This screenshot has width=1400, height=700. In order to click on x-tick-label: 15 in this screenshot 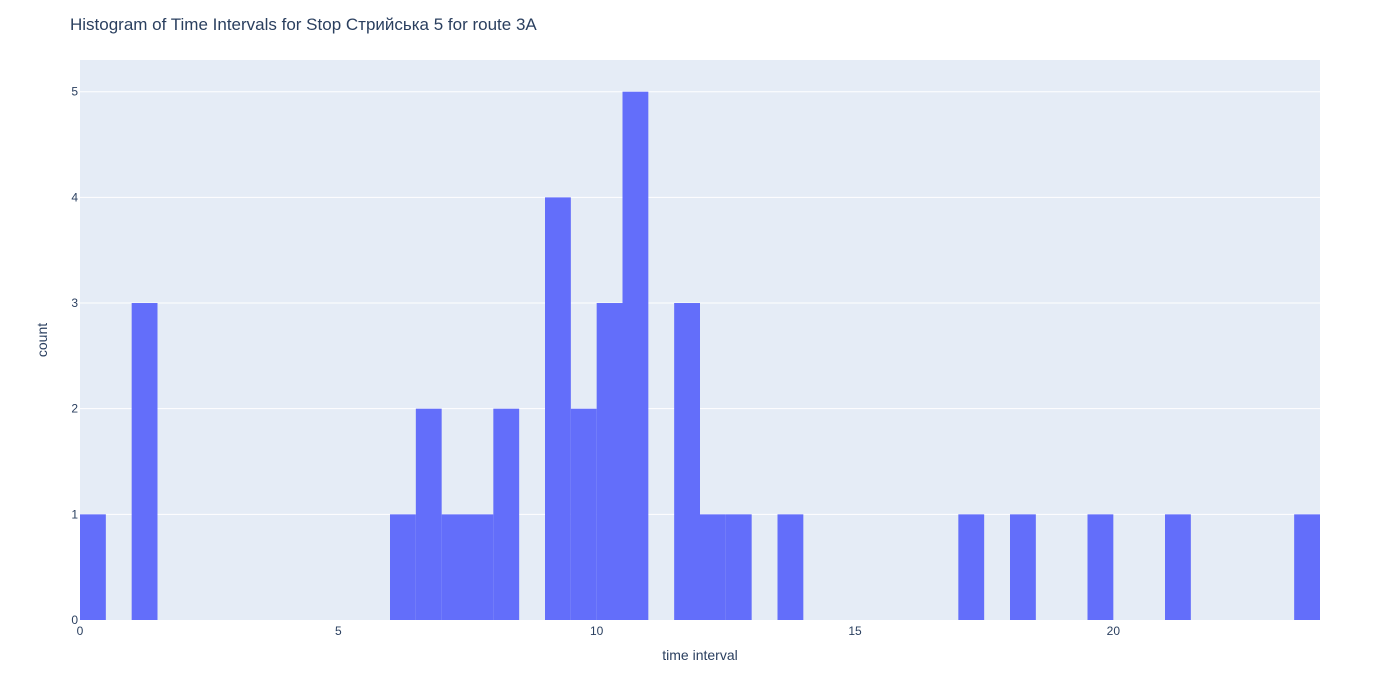, I will do `click(855, 631)`.